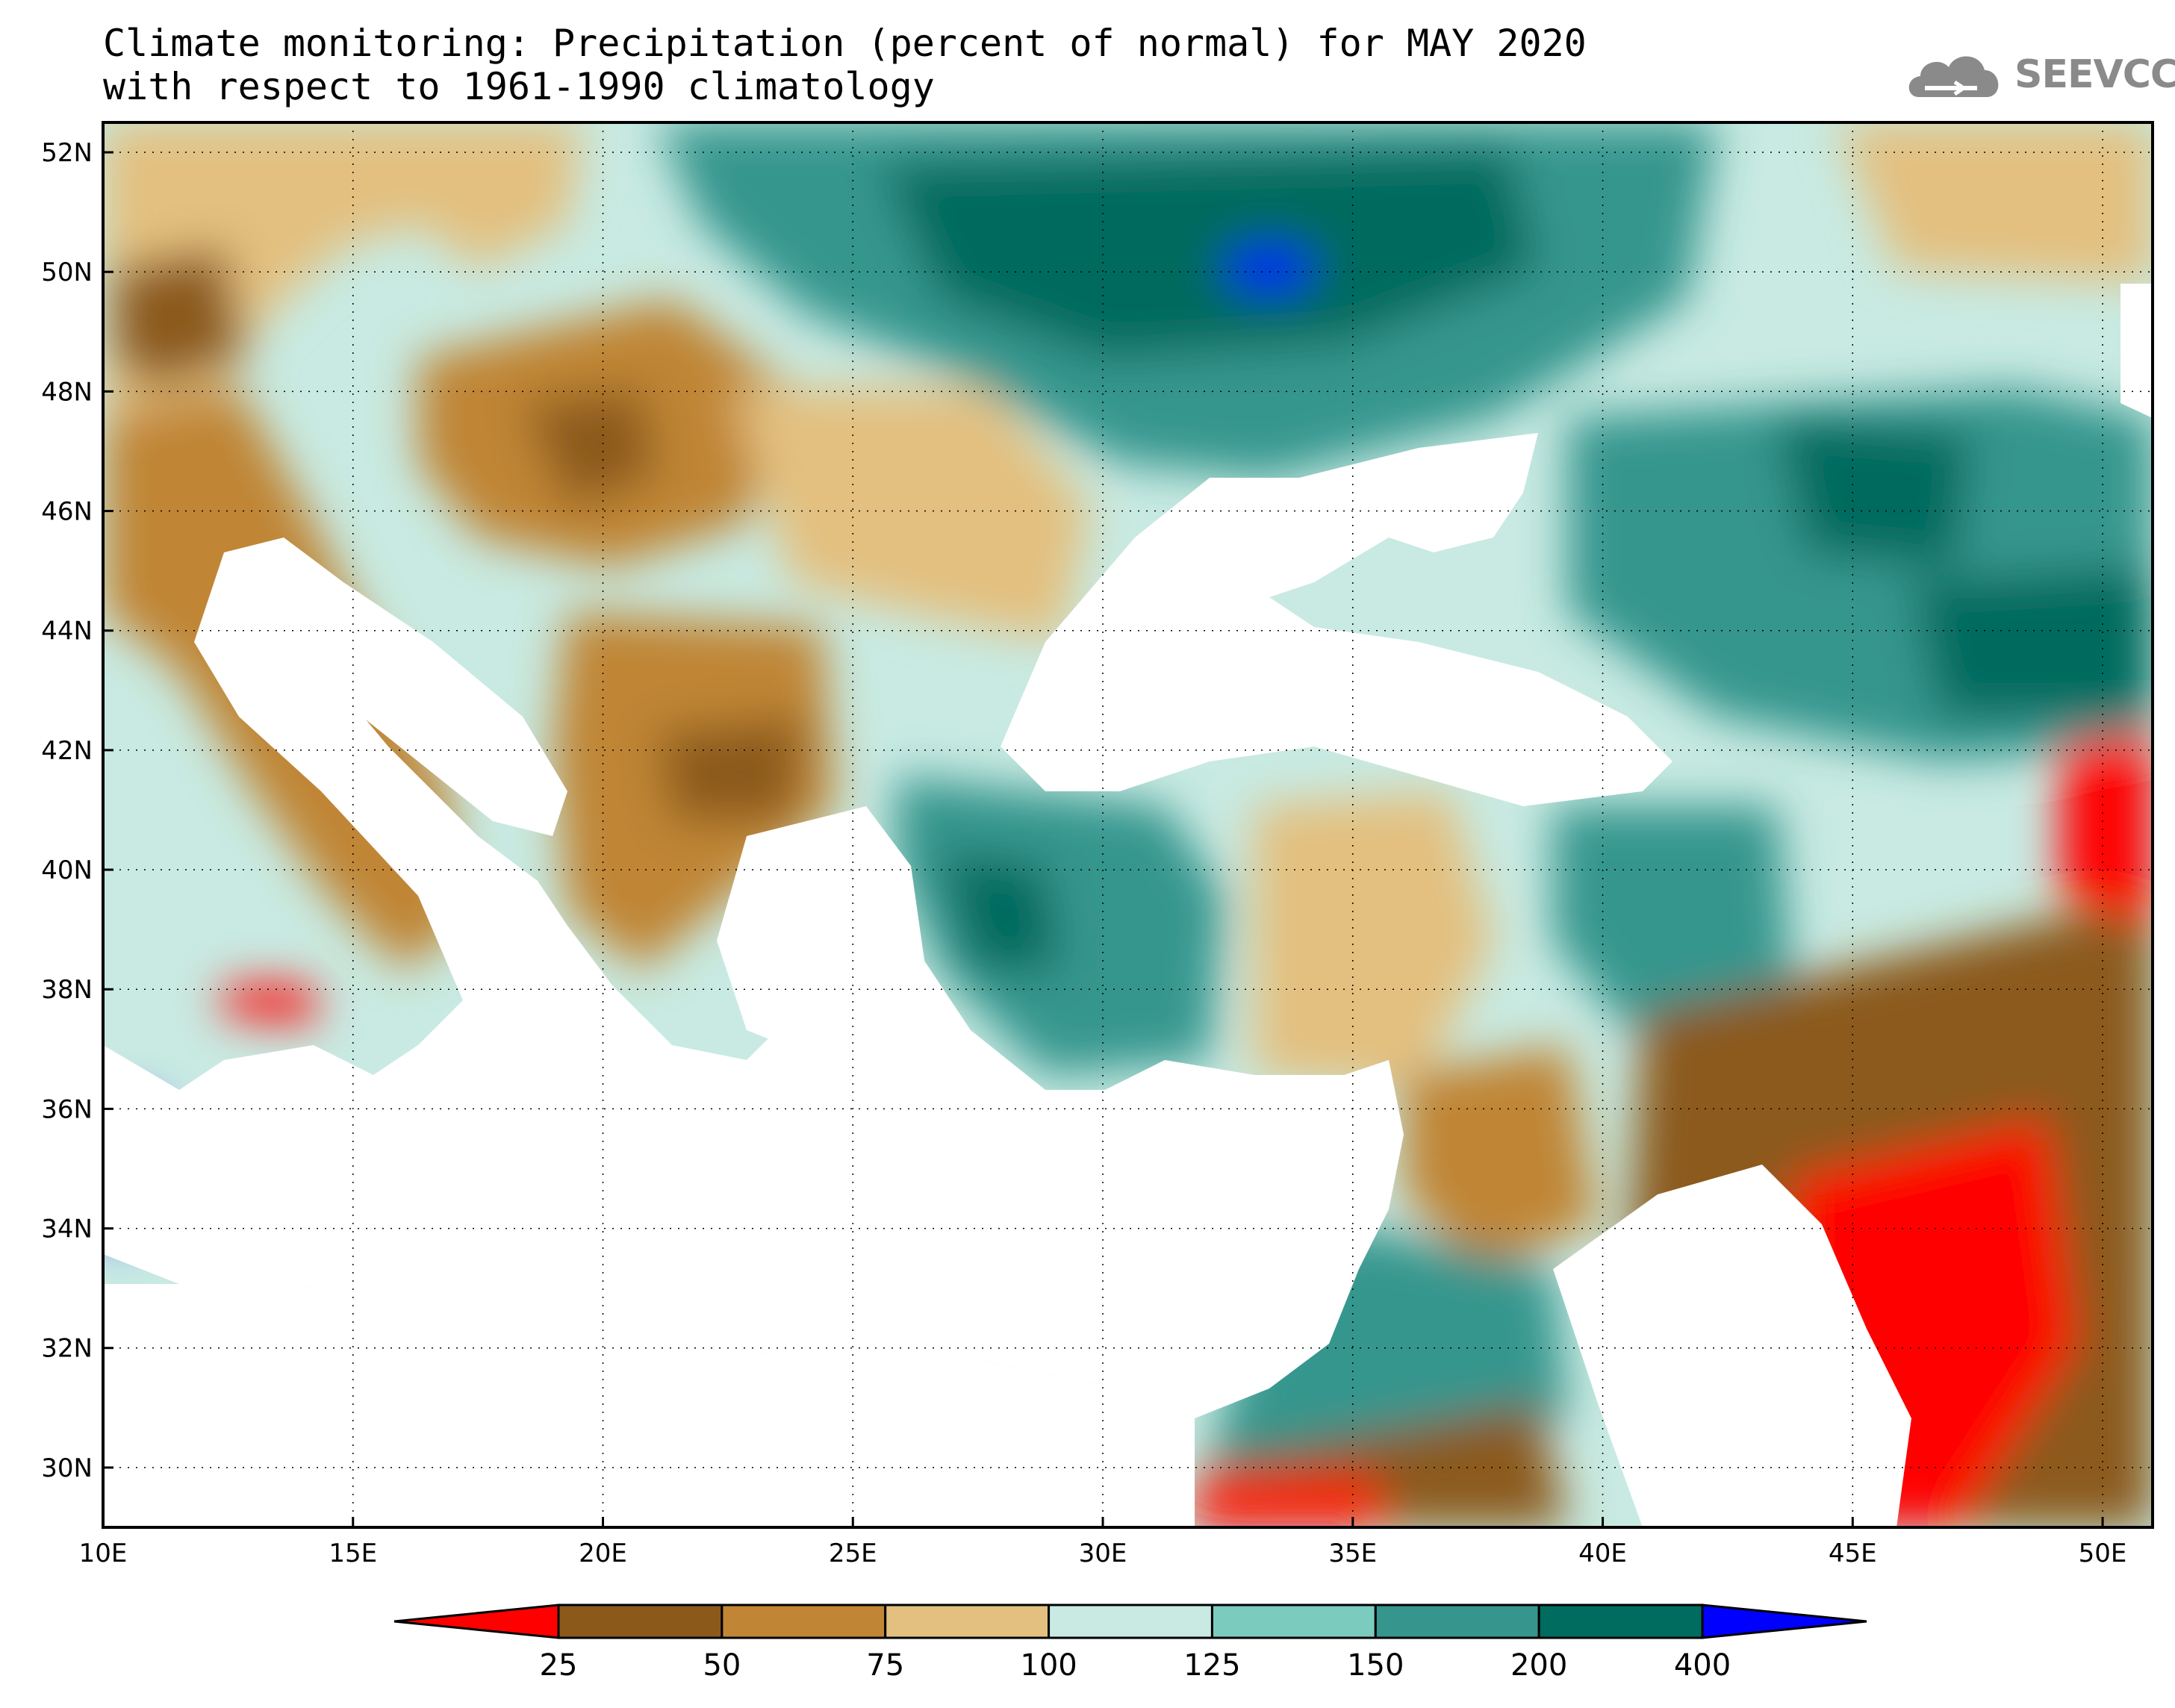 This screenshot has width=2175, height=1708. I want to click on field-wet-east-turkey, so click(1672, 918).